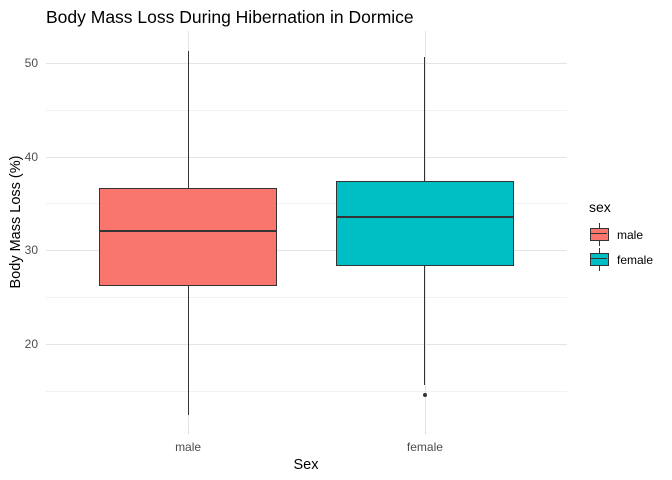 This screenshot has height=480, width=672. I want to click on legend-item-male: male, so click(620, 234).